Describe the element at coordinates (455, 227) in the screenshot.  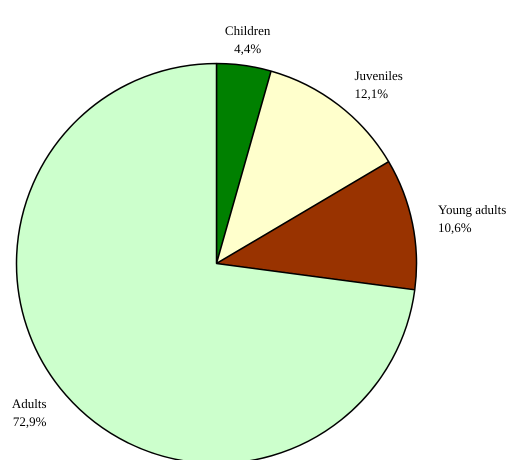
I see `data-label: 10,6%` at that location.